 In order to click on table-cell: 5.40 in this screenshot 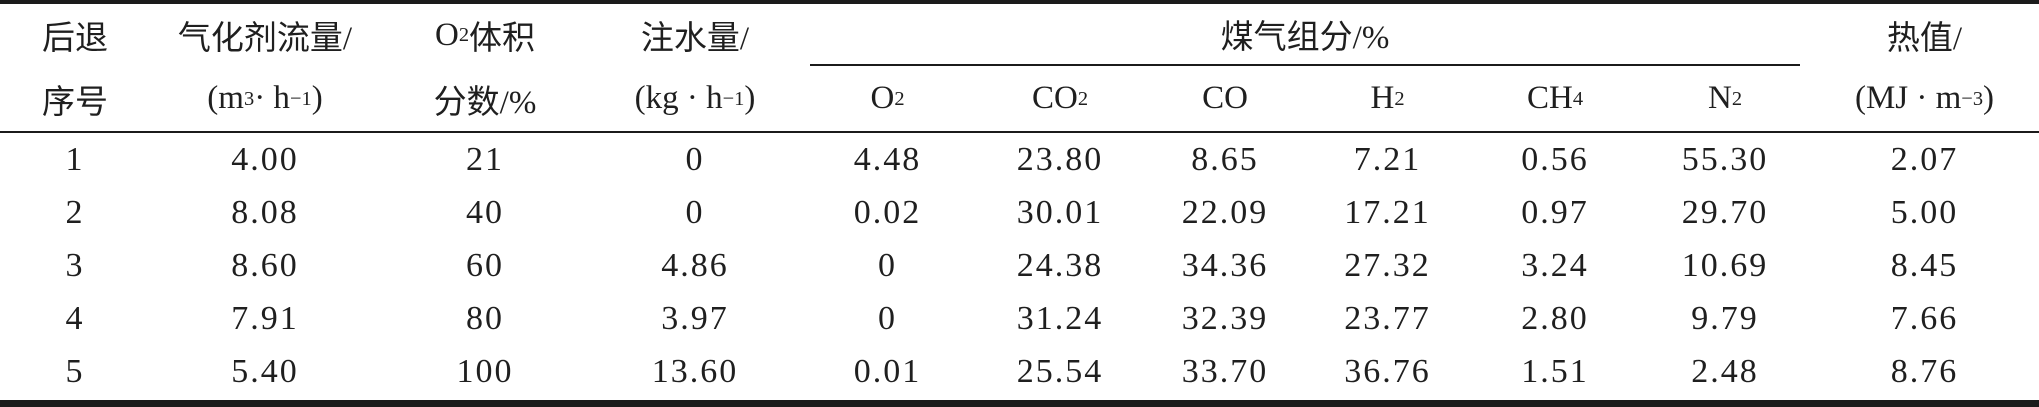, I will do `click(265, 371)`.